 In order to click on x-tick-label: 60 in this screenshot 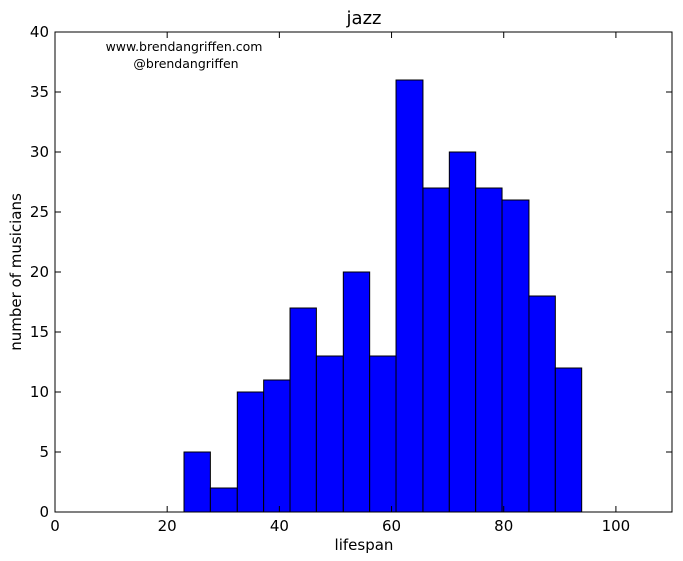, I will do `click(391, 526)`.